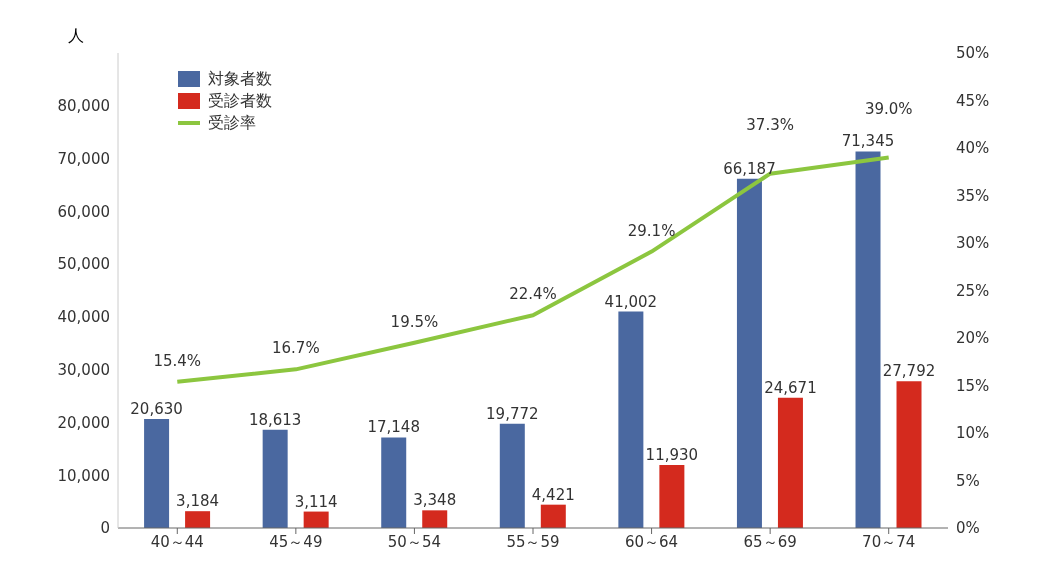 The image size is (1038, 571). I want to click on legend-label: 受診率, so click(232, 123).